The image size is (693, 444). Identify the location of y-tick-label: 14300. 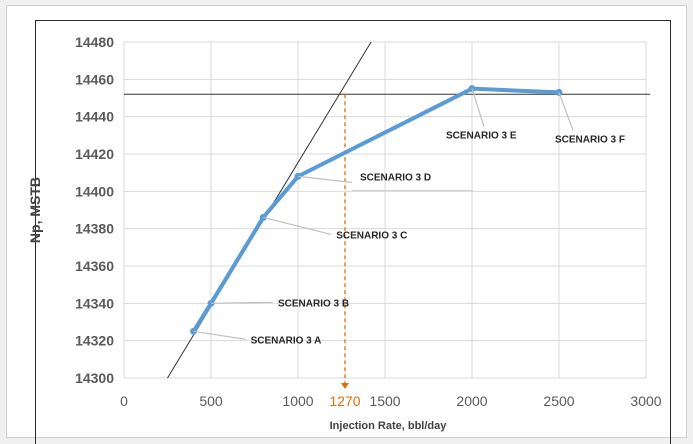
(94, 378).